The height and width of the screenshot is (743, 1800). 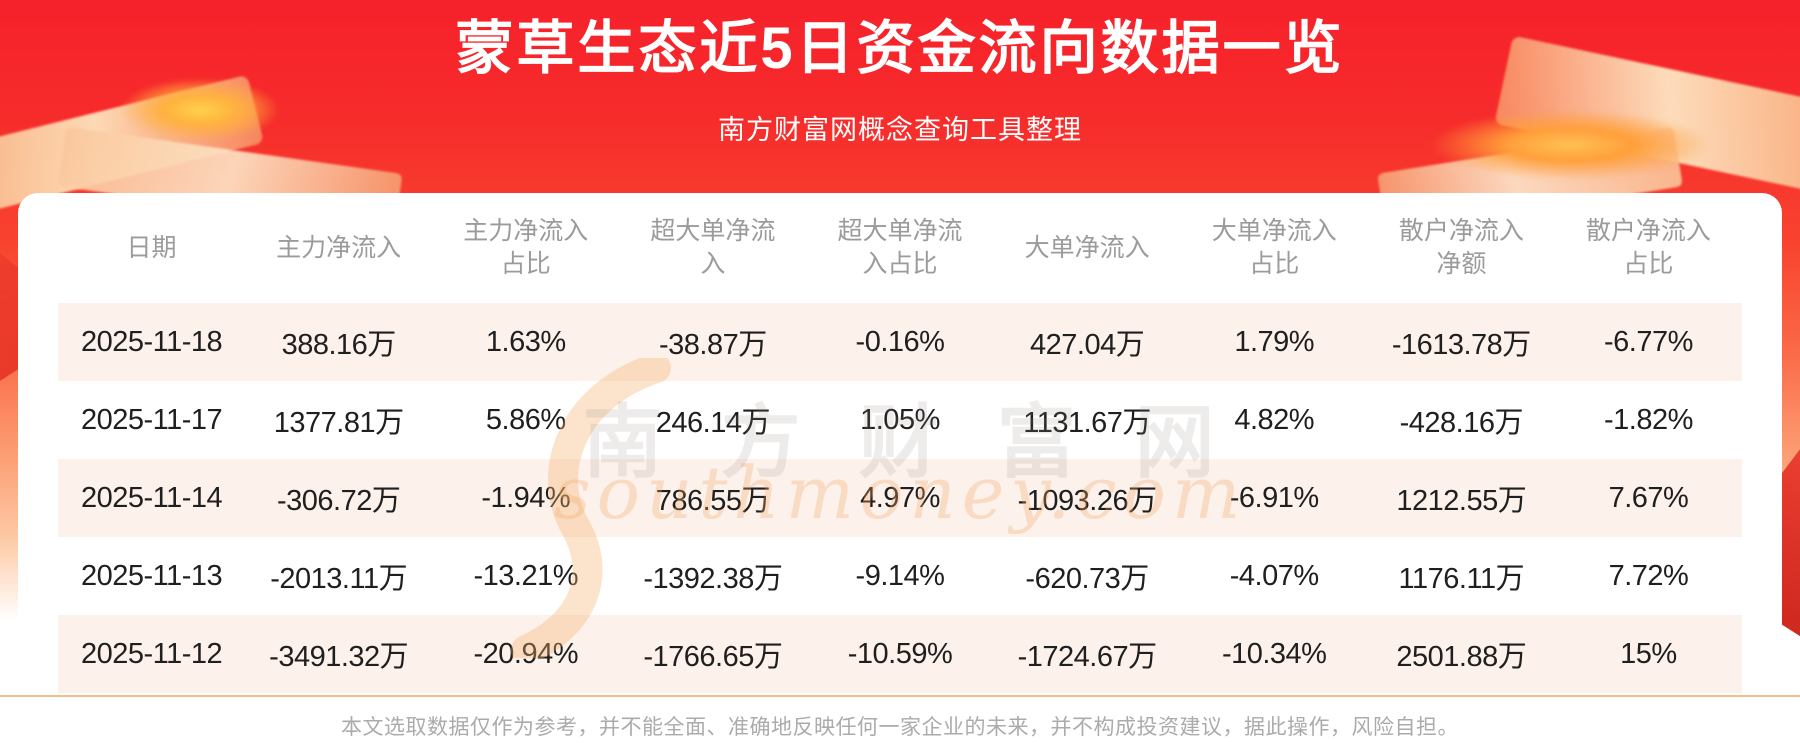 What do you see at coordinates (1274, 341) in the screenshot?
I see `table-cell: 1.79%` at bounding box center [1274, 341].